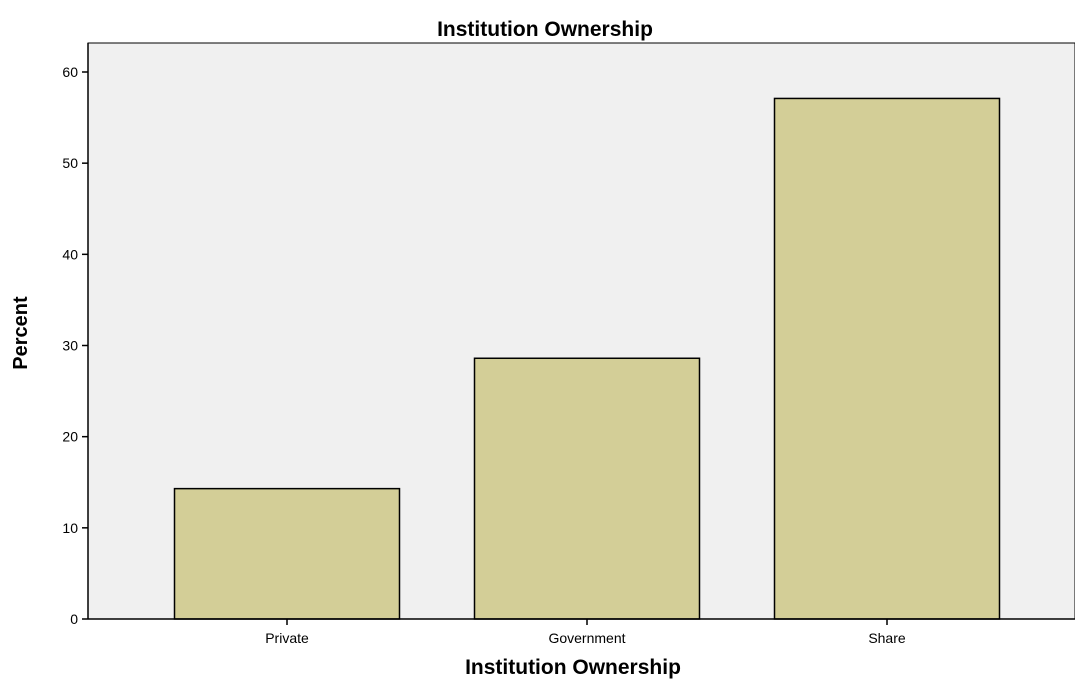  I want to click on y-tick-label: 60, so click(70, 72).